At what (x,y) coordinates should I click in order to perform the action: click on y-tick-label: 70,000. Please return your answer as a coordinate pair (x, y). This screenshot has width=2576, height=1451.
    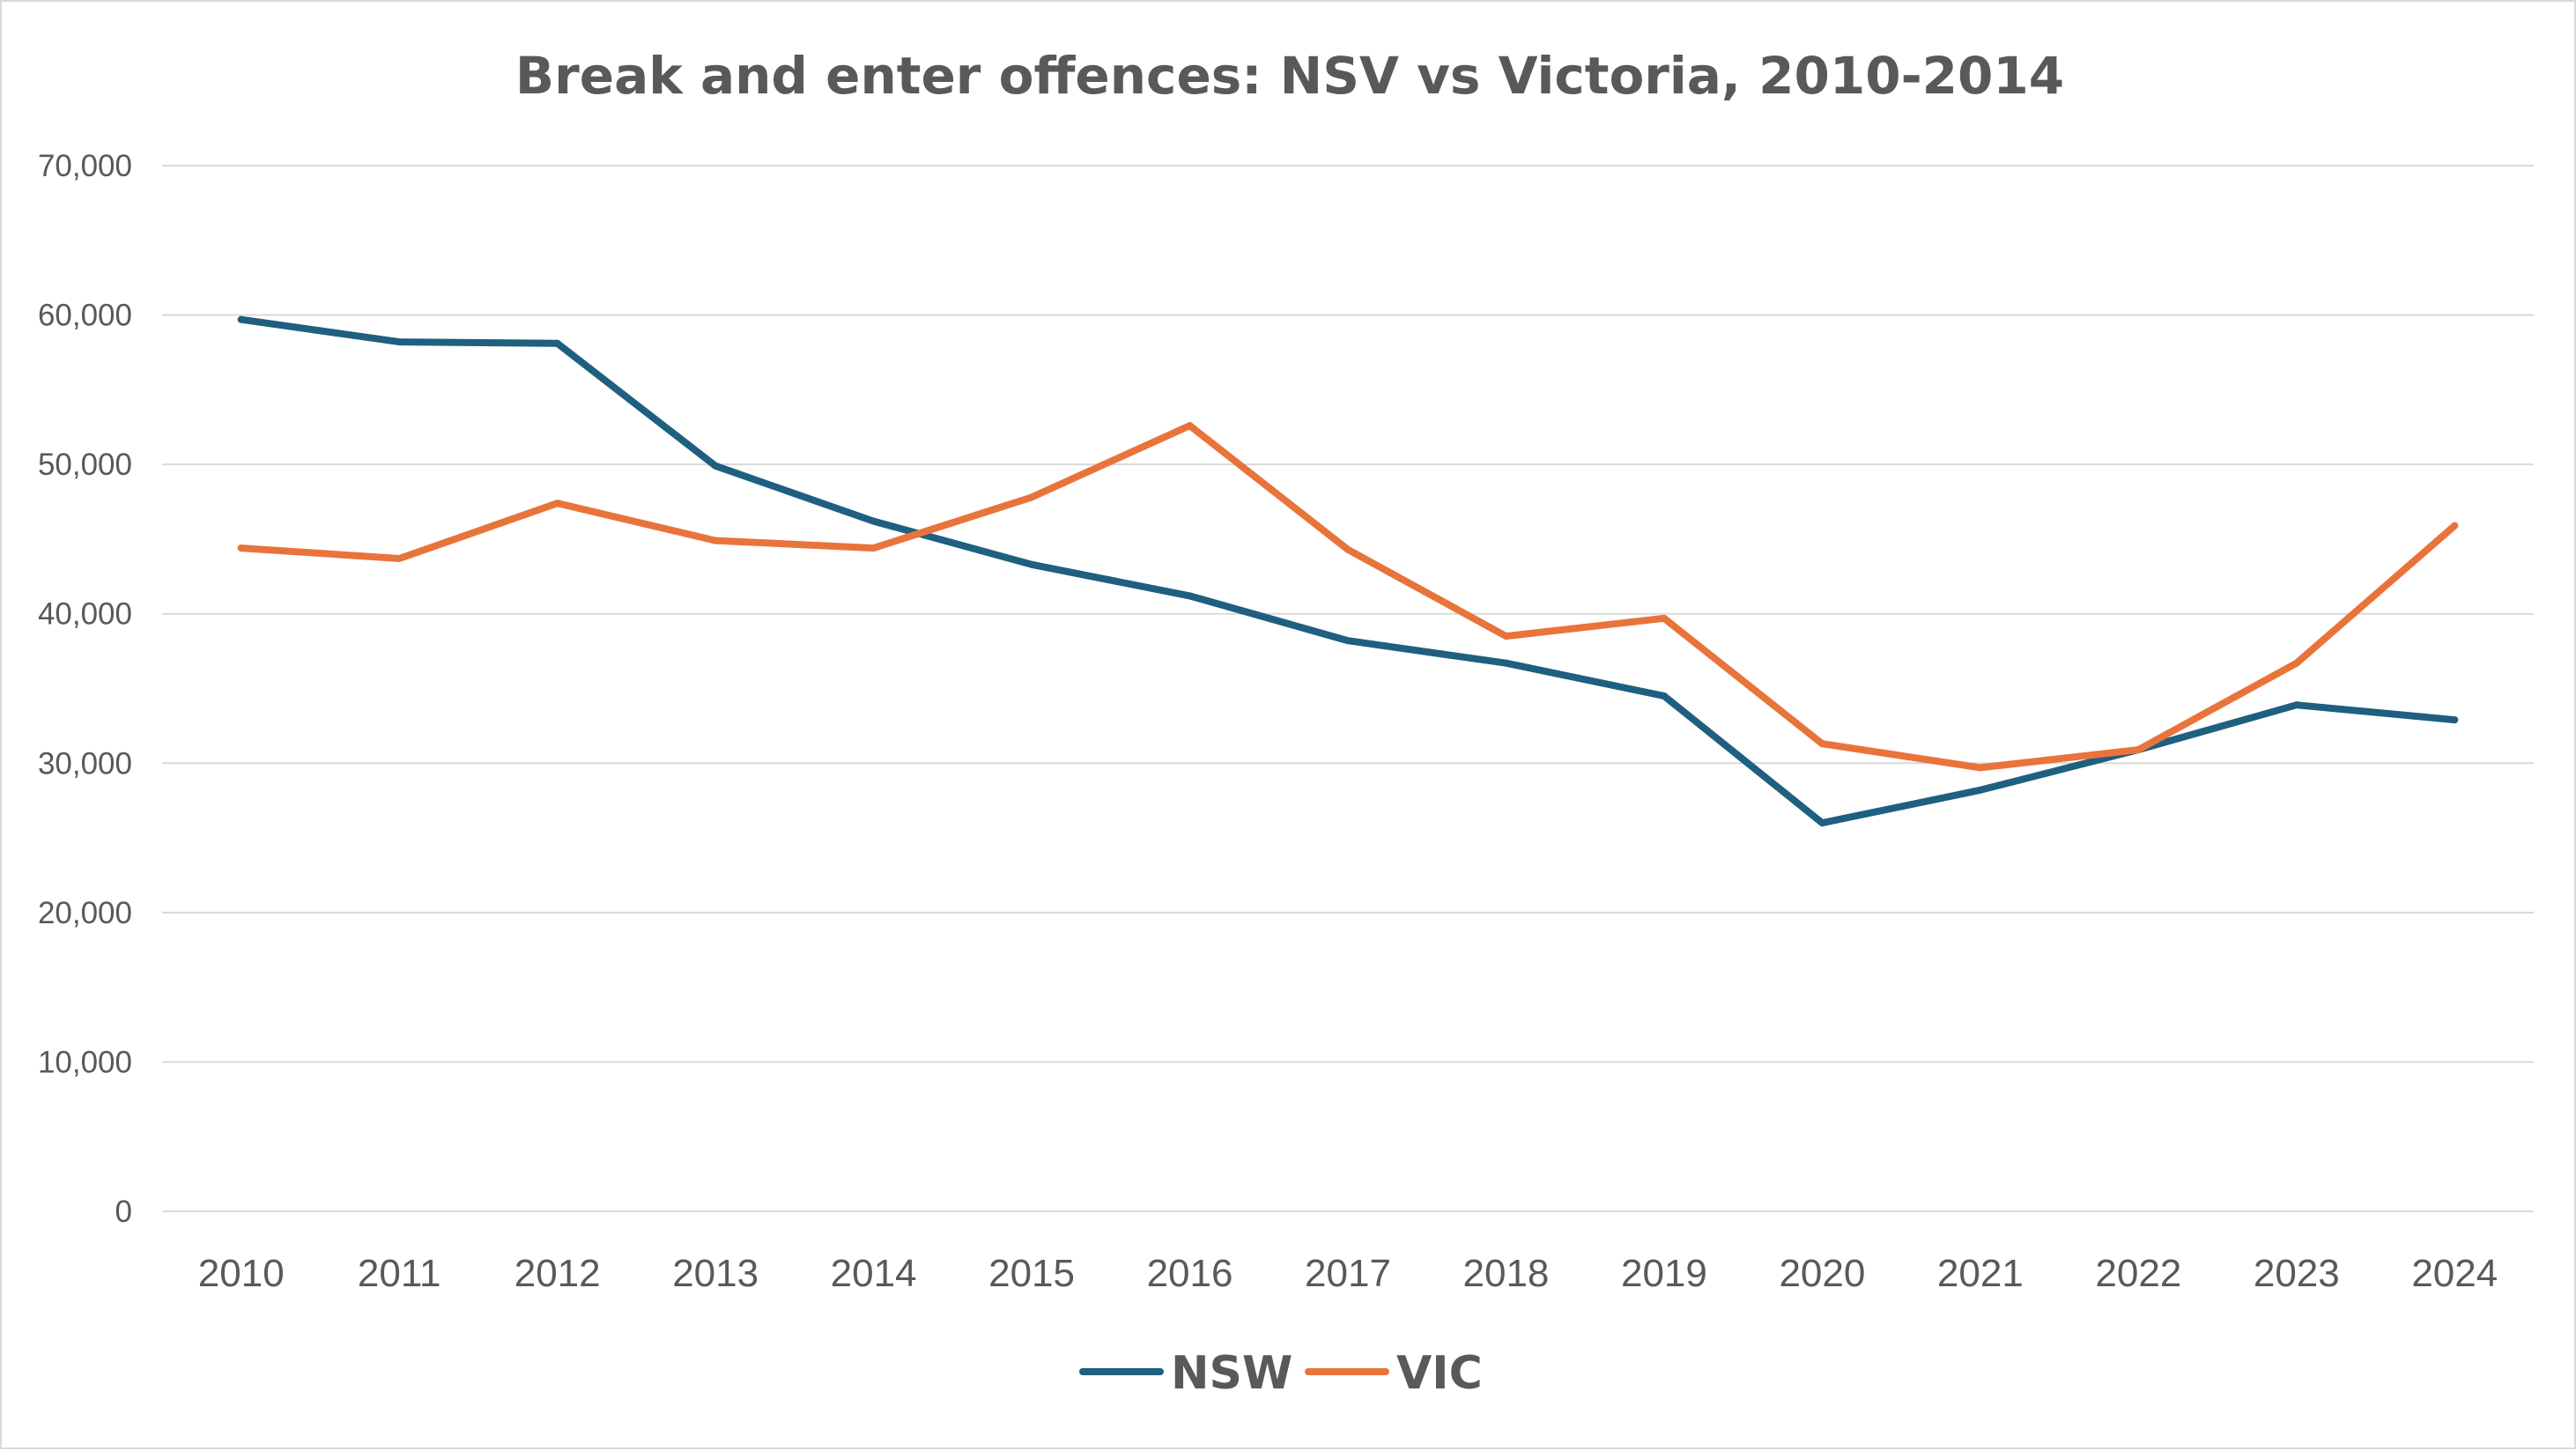
    Looking at the image, I should click on (85, 166).